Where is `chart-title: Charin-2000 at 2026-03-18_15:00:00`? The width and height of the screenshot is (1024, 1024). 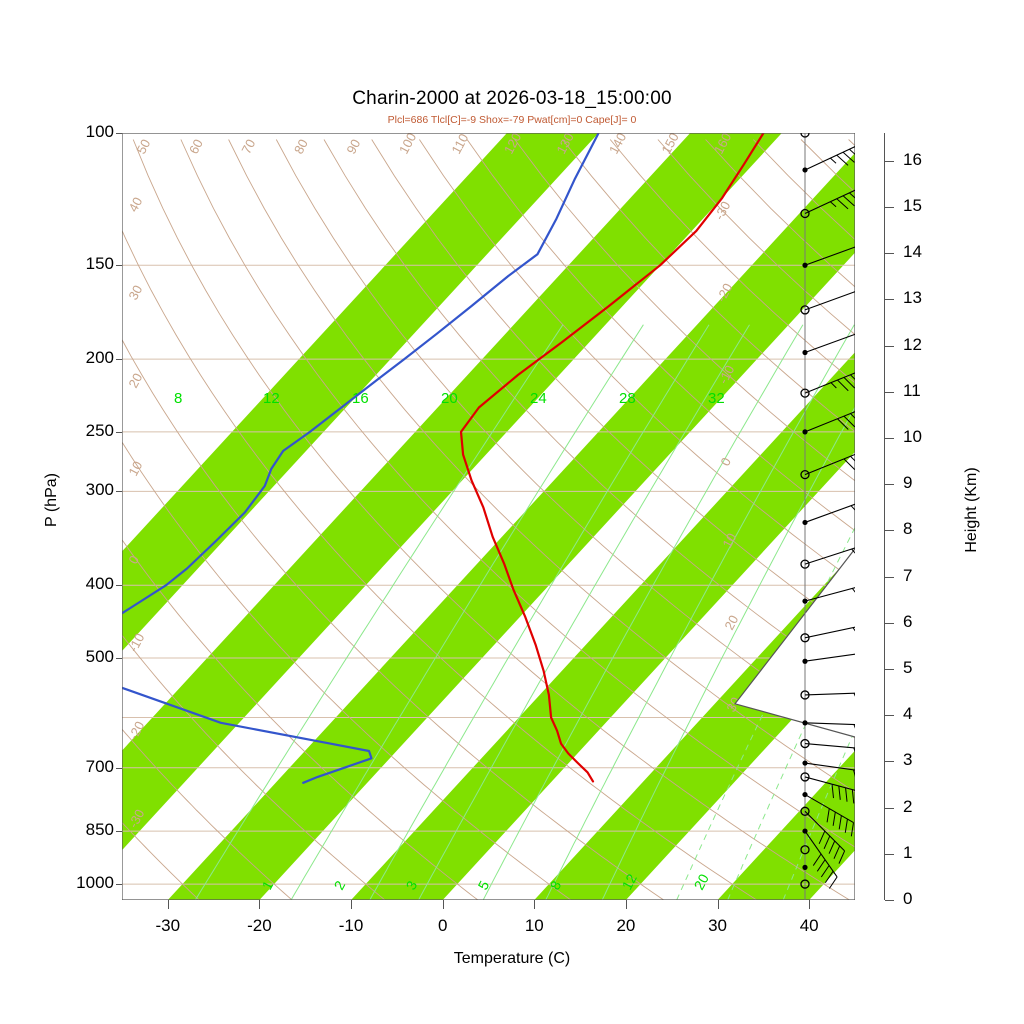 chart-title: Charin-2000 at 2026-03-18_15:00:00 is located at coordinates (512, 98).